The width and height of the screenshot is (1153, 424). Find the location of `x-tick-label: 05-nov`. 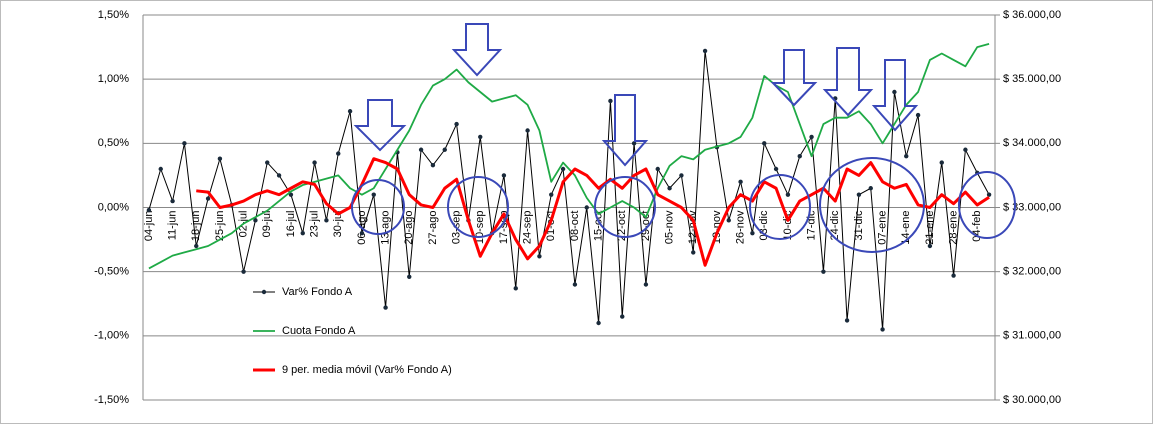

x-tick-label: 05-nov is located at coordinates (669, 227).